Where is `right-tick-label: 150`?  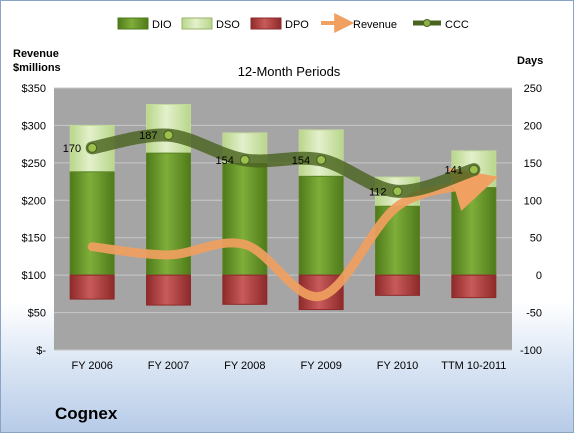 right-tick-label: 150 is located at coordinates (533, 164).